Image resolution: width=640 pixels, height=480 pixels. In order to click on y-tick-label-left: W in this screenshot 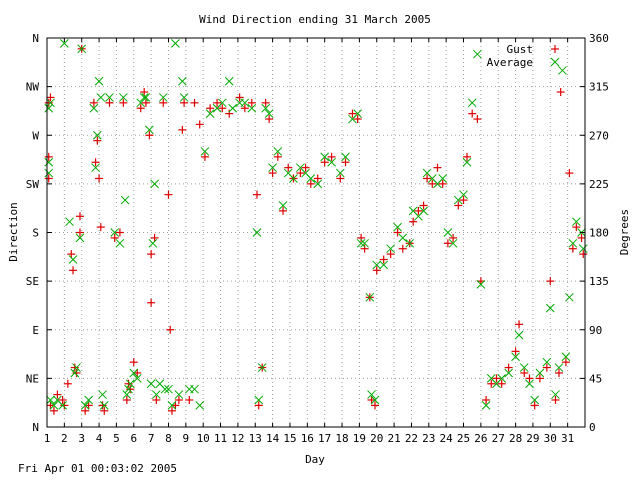, I will do `click(35, 135)`.